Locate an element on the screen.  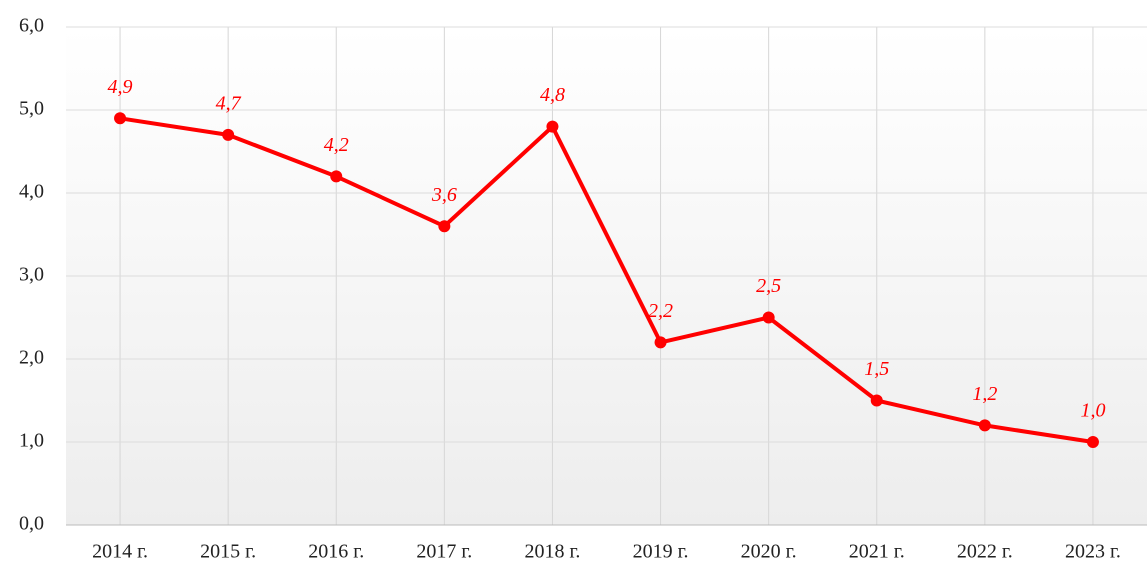
y-tick-label: 5,0 is located at coordinates (31, 109).